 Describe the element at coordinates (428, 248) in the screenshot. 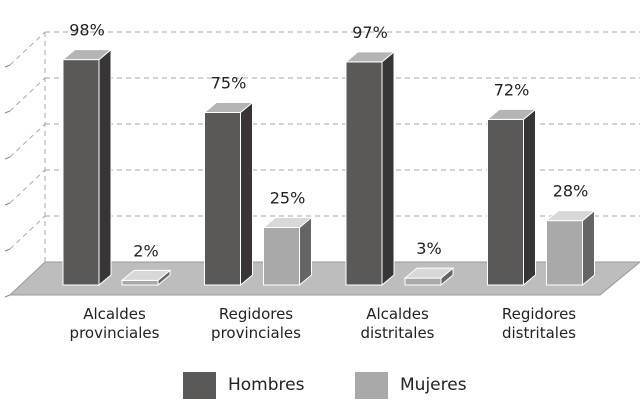

I see `value-label: 3%` at that location.